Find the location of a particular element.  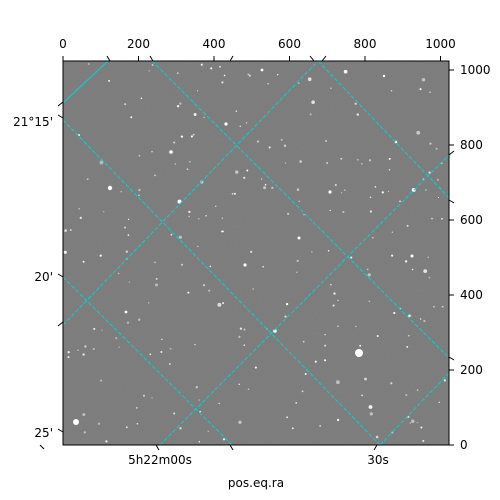

right-tick-label: 200 is located at coordinates (471, 370).